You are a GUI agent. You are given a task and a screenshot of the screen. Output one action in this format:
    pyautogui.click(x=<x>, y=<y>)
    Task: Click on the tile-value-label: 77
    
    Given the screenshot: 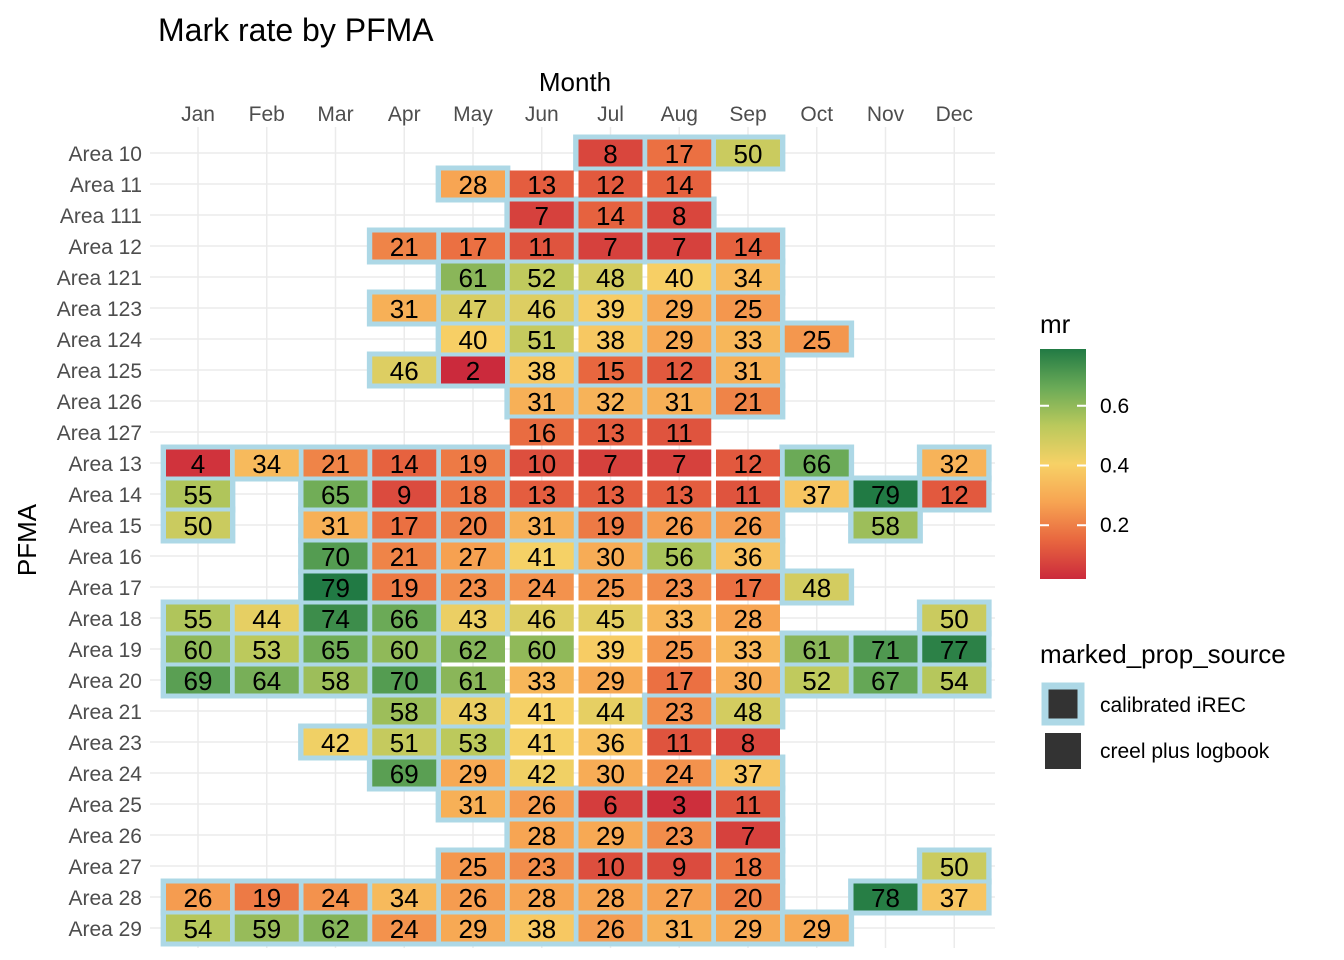 What is the action you would take?
    pyautogui.click(x=954, y=650)
    